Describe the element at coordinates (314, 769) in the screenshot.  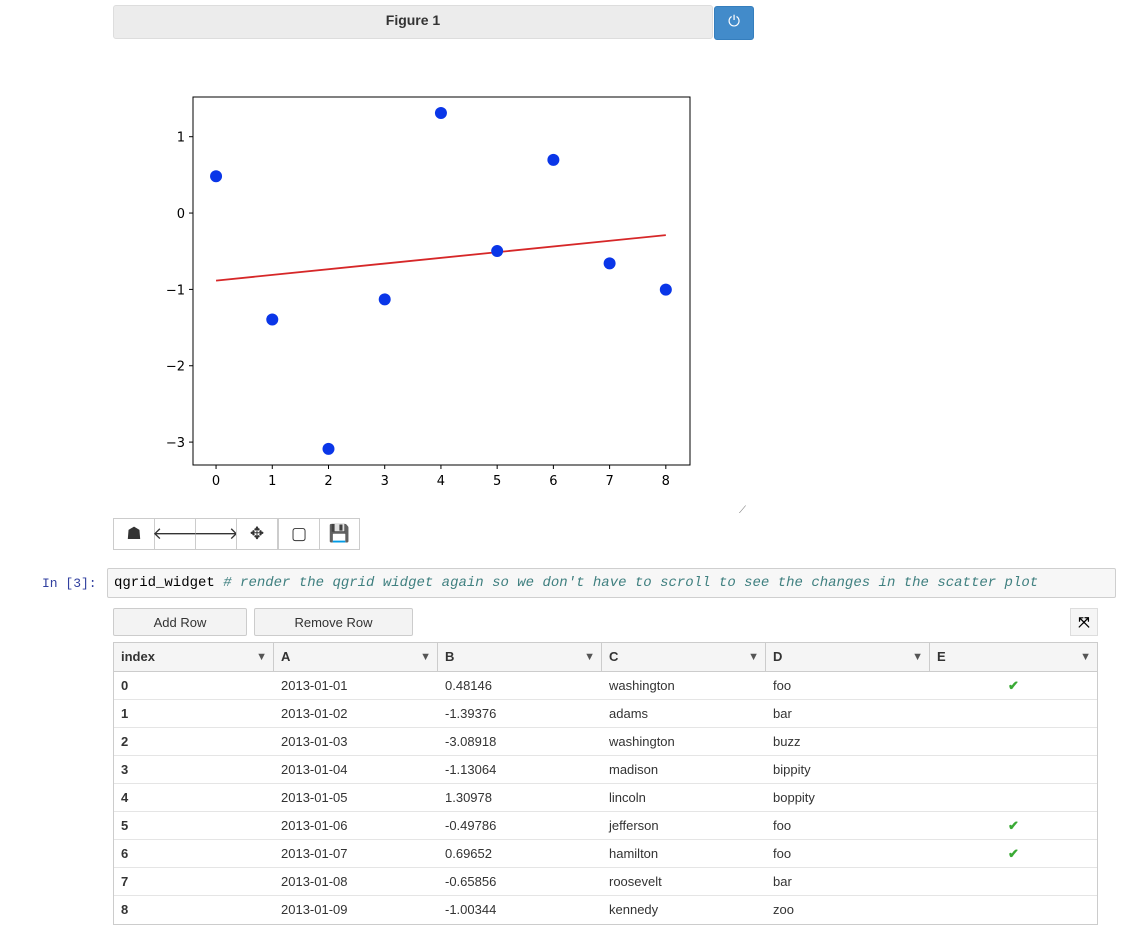
I see `cell-A: 2013-01-04` at that location.